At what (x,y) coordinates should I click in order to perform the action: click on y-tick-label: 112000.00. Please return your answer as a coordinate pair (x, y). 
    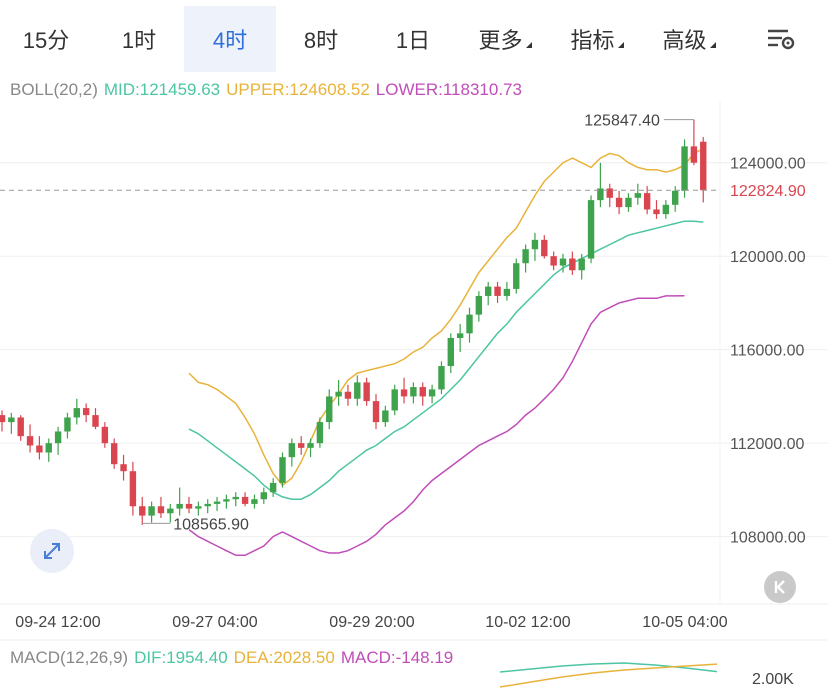
    Looking at the image, I should click on (767, 444).